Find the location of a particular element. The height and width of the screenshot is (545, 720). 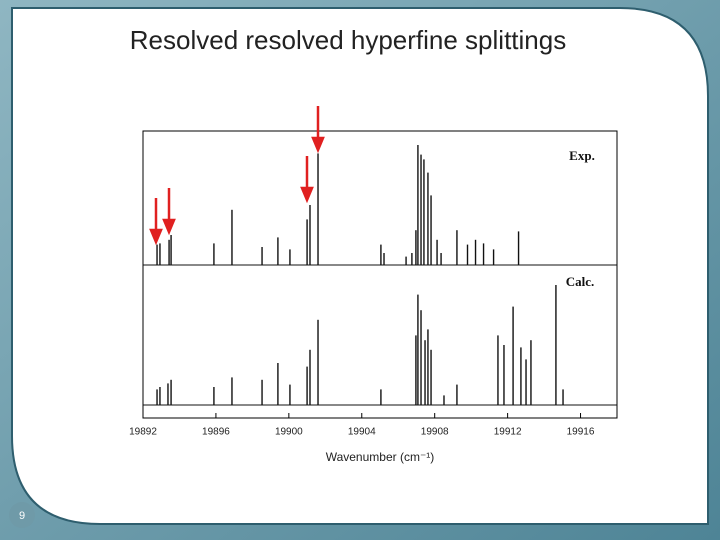

page-number: 9 is located at coordinates (22, 516).